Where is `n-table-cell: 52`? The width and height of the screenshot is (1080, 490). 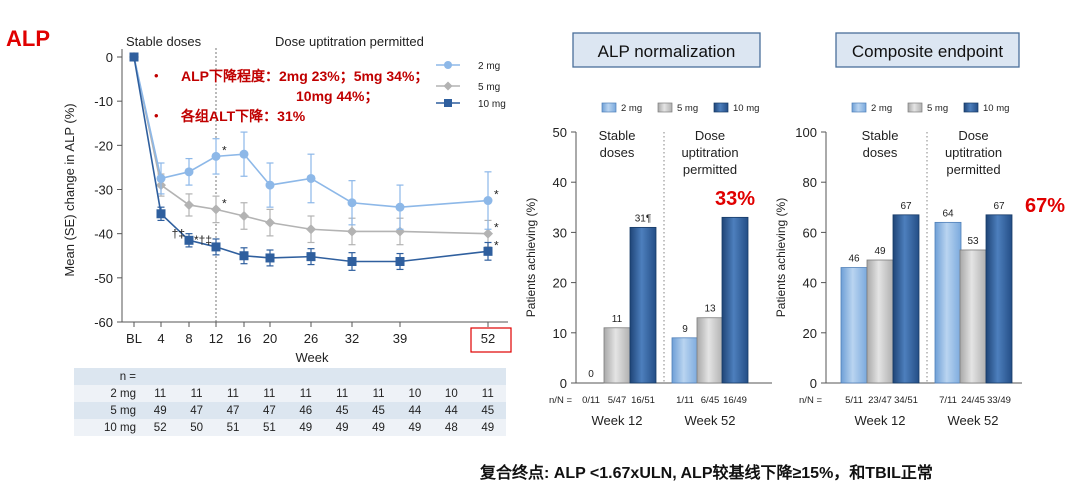 n-table-cell: 52 is located at coordinates (160, 427).